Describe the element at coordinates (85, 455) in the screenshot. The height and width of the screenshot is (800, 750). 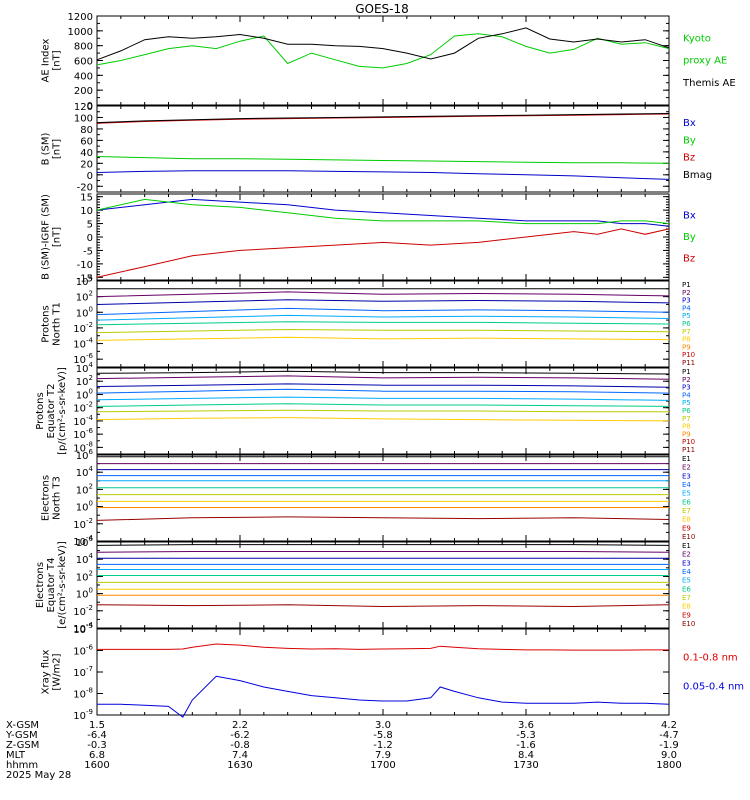
I see `y-tick-label: 10⁶` at that location.